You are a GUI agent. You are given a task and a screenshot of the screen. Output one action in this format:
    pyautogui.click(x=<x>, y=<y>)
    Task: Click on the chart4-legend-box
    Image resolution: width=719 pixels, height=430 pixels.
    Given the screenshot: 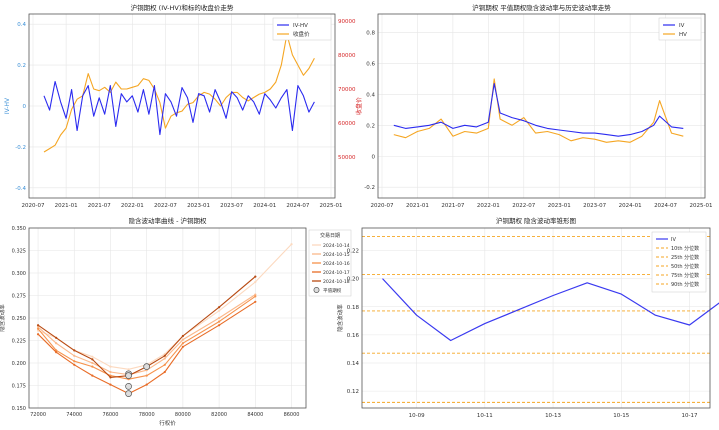 What is the action you would take?
    pyautogui.click(x=679, y=262)
    